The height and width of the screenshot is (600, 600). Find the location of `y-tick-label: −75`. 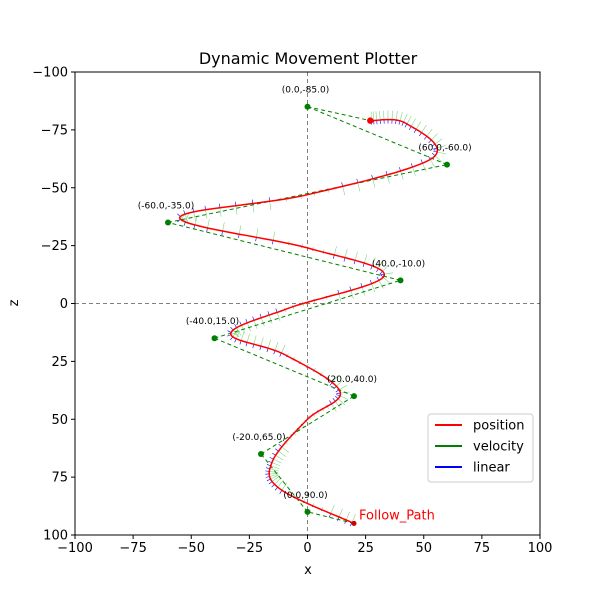

y-tick-label: −75 is located at coordinates (54, 130).